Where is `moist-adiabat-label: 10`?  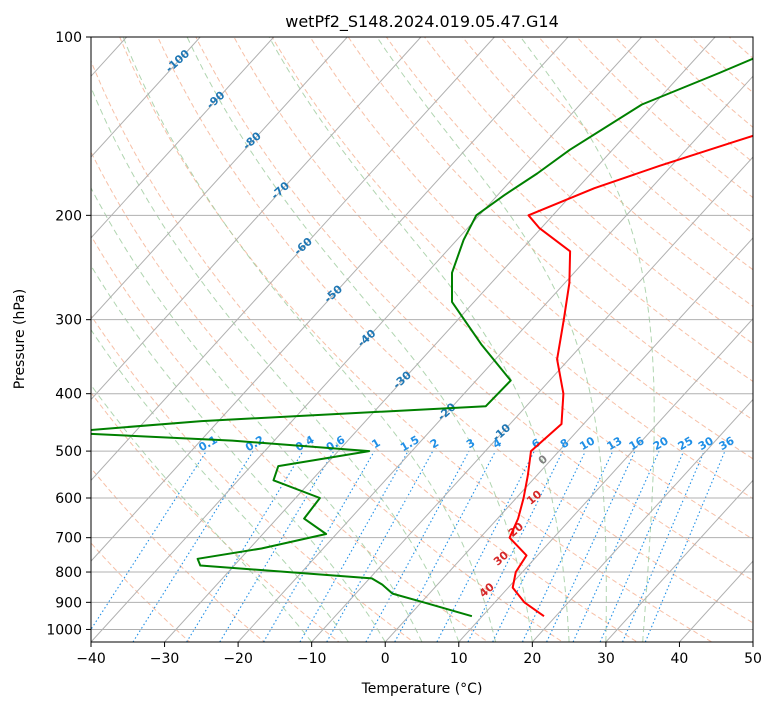
moist-adiabat-label: 10 is located at coordinates (534, 497).